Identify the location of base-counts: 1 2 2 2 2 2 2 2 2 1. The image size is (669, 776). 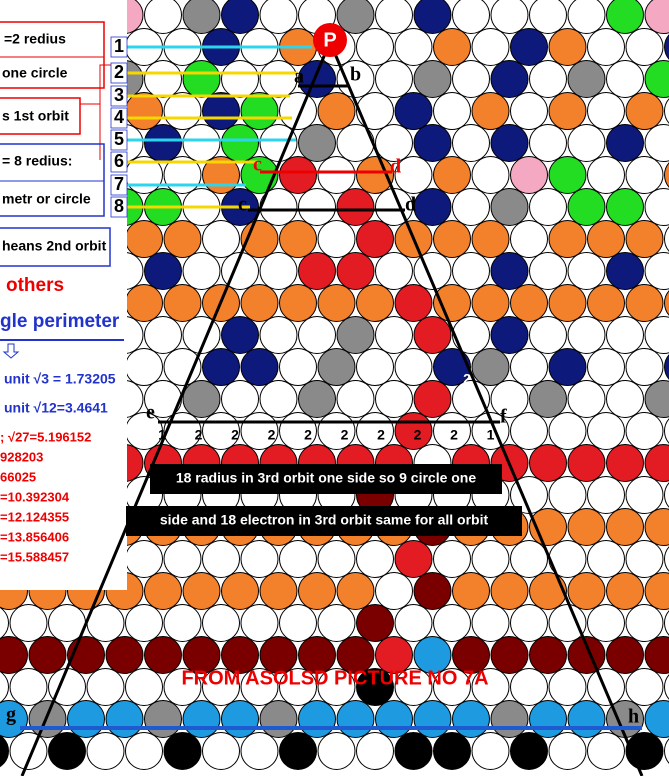
(326, 435).